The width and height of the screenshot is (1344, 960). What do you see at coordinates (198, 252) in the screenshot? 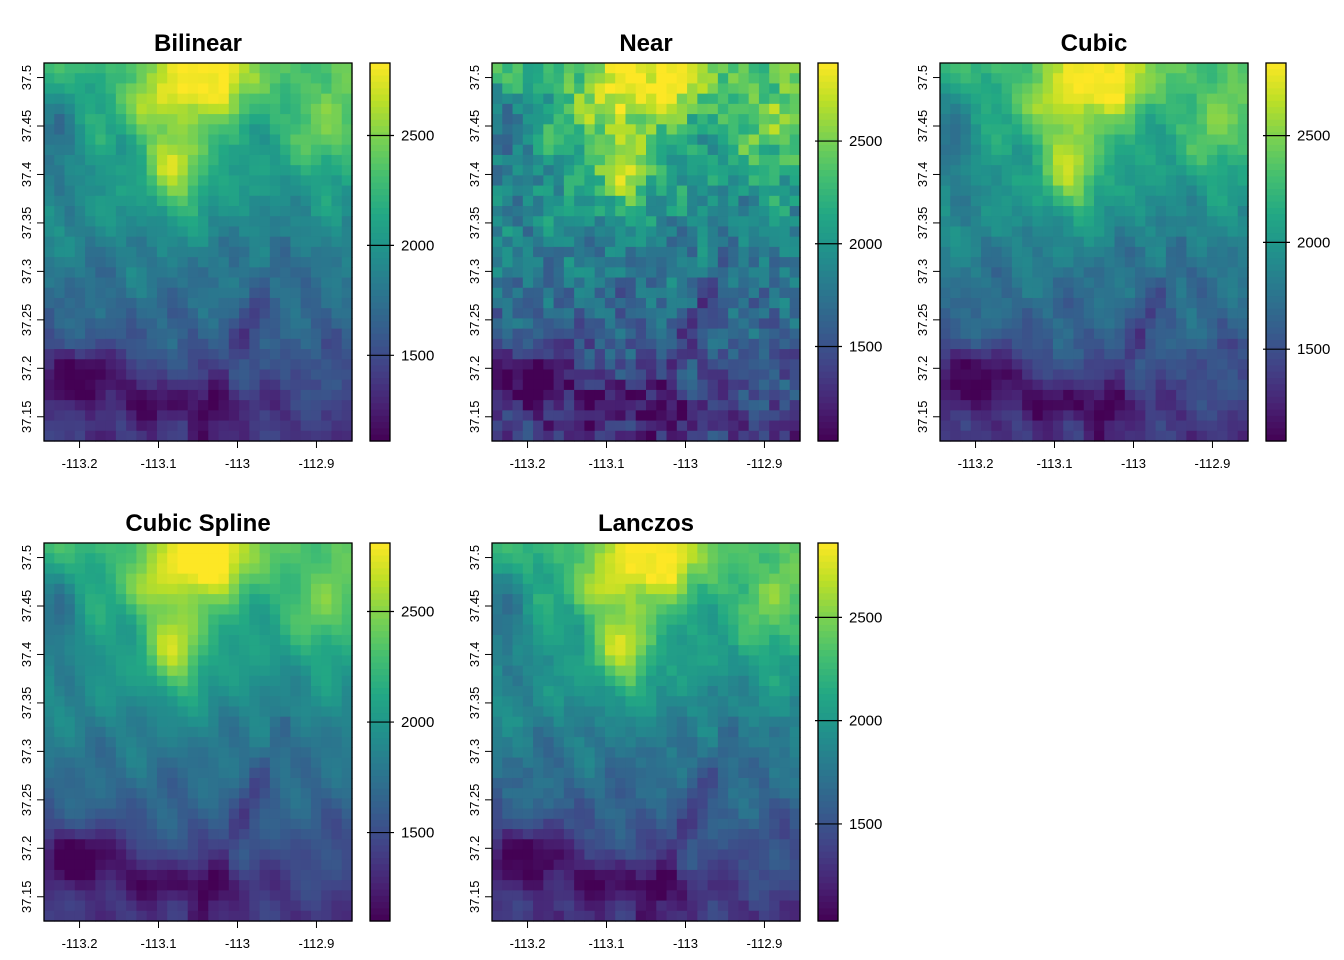
I see `plot-frame` at bounding box center [198, 252].